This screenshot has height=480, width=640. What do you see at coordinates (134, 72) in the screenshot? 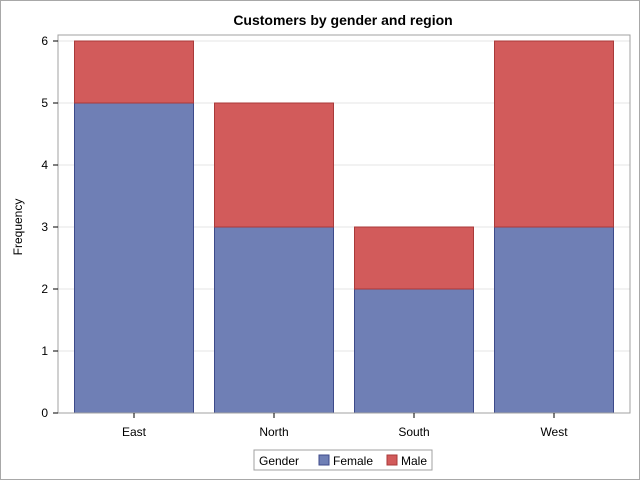
I see `bar-east-male` at bounding box center [134, 72].